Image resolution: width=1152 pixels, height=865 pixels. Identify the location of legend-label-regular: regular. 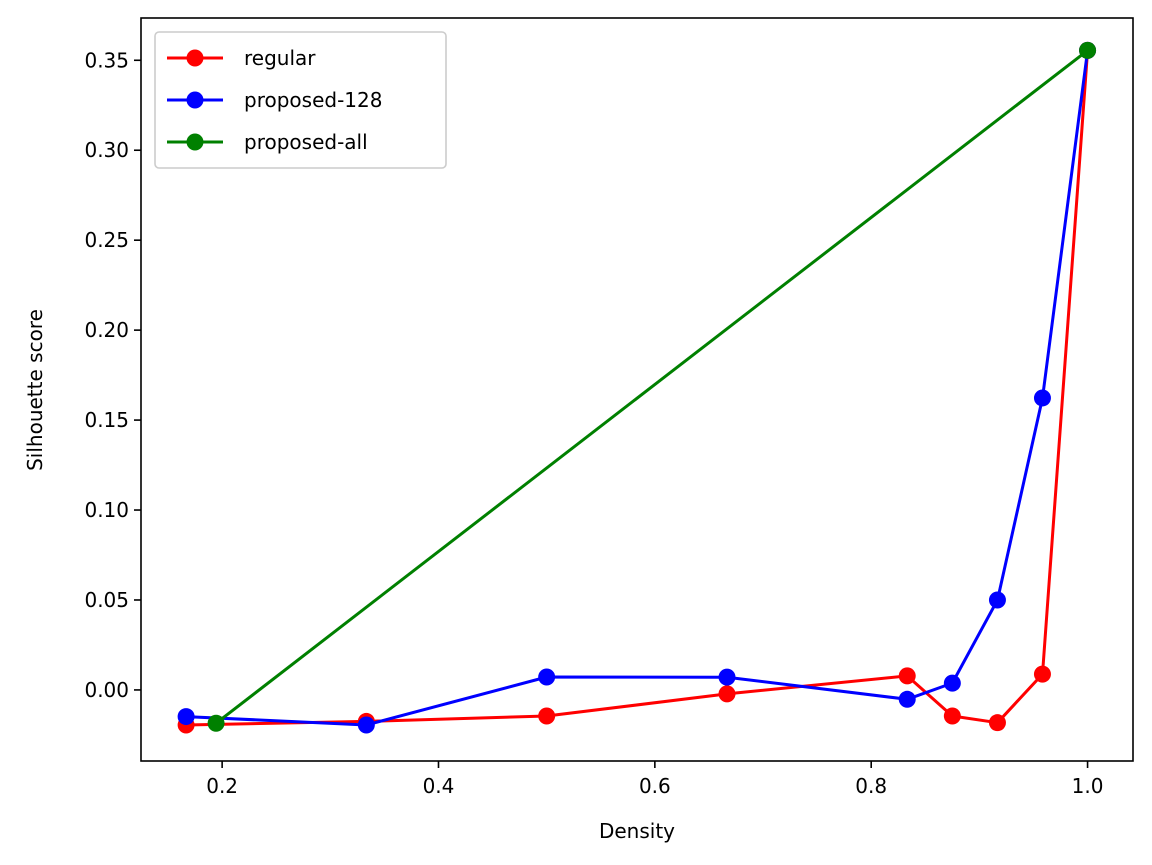
(280, 58).